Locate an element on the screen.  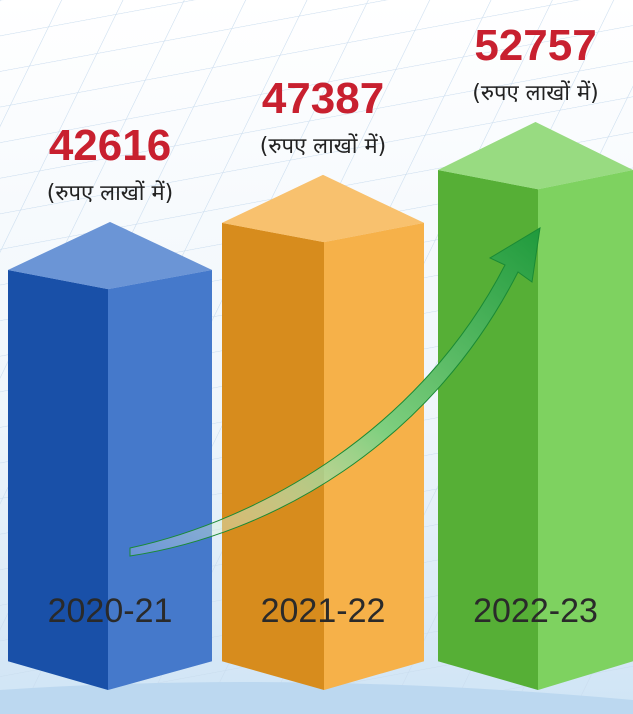
value-label: 52757 is located at coordinates (535, 45).